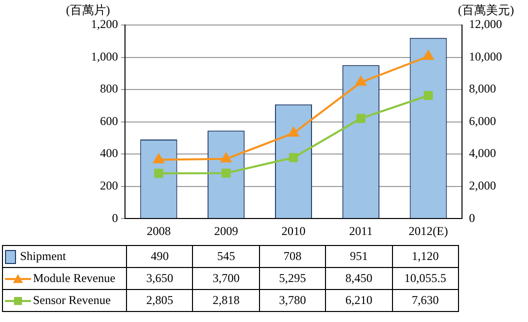 The image size is (528, 322). Describe the element at coordinates (485, 56) in the screenshot. I see `y2-tick-label: 10,000` at that location.